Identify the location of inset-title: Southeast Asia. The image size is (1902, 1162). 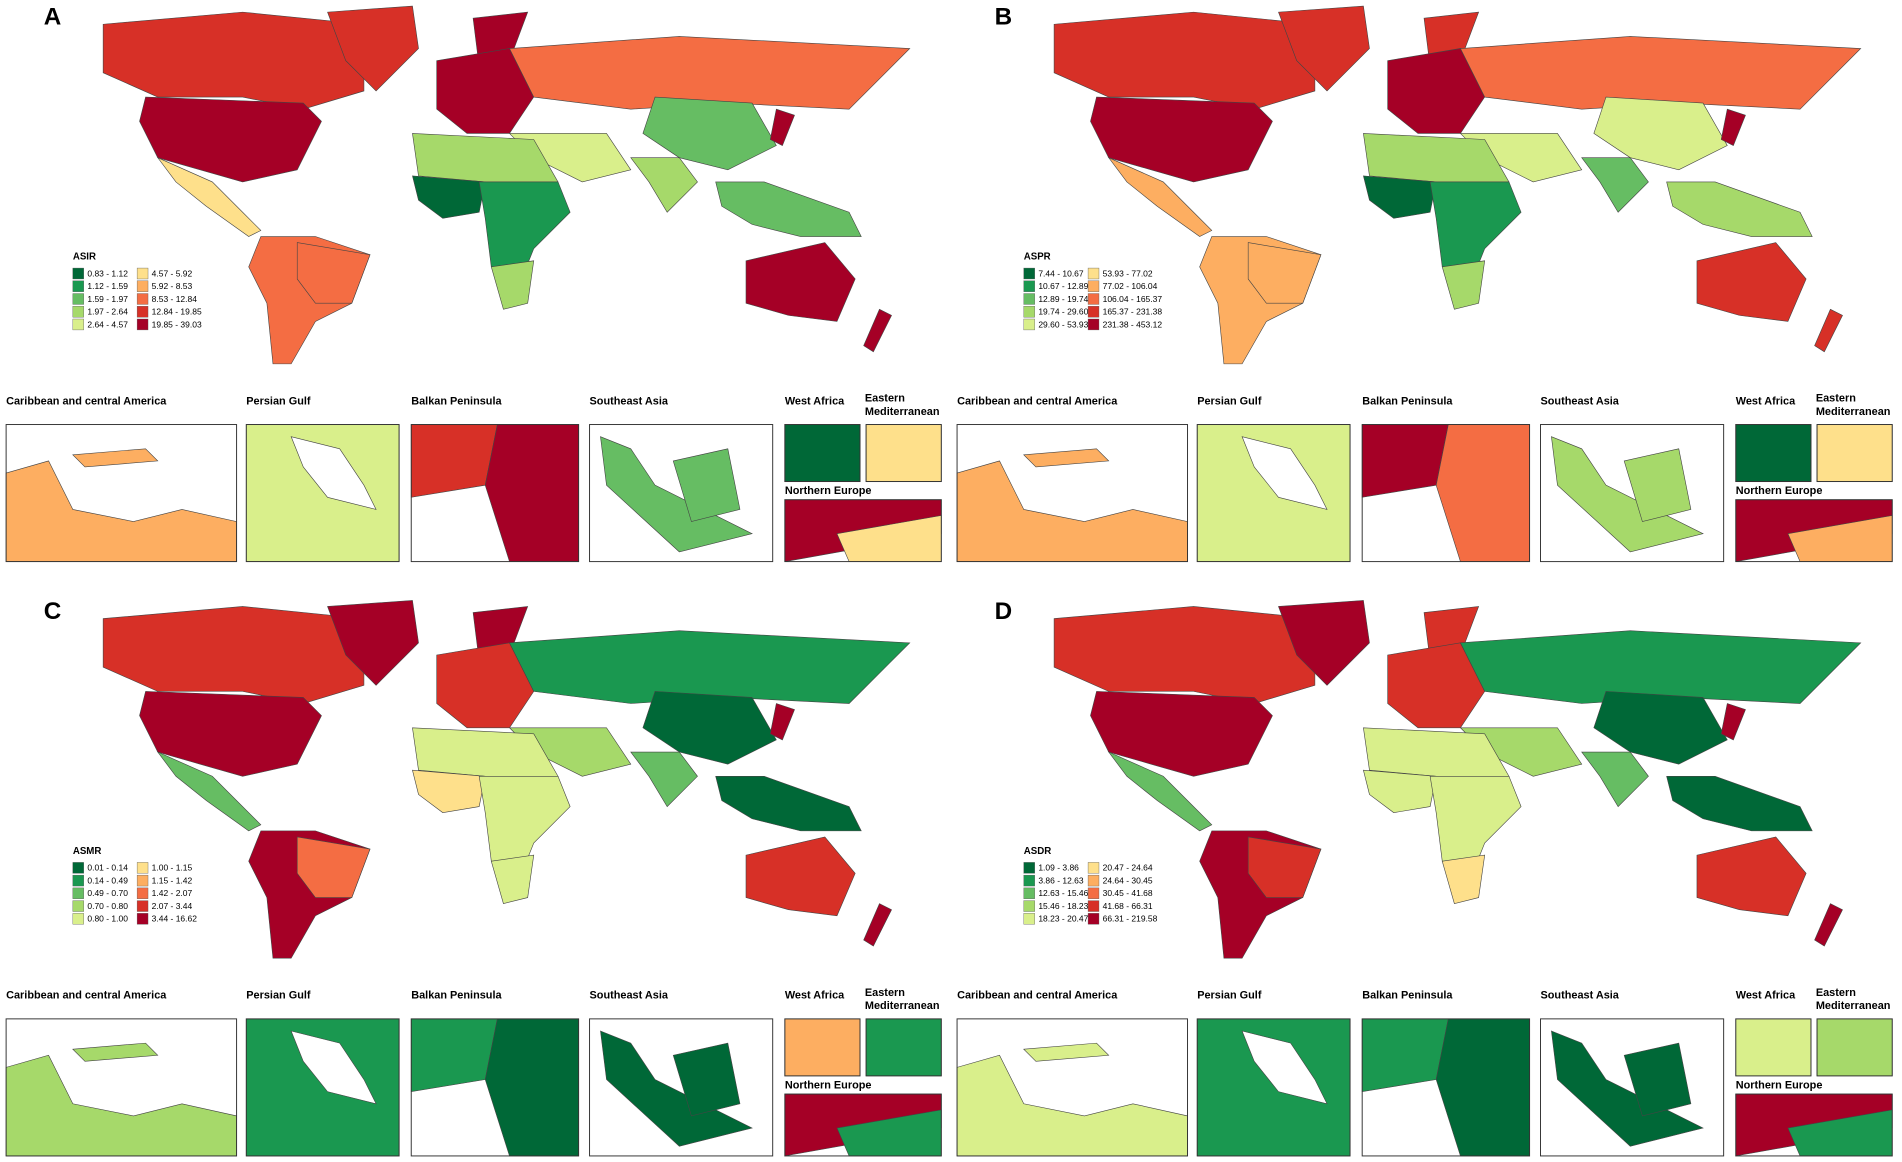
(1579, 401).